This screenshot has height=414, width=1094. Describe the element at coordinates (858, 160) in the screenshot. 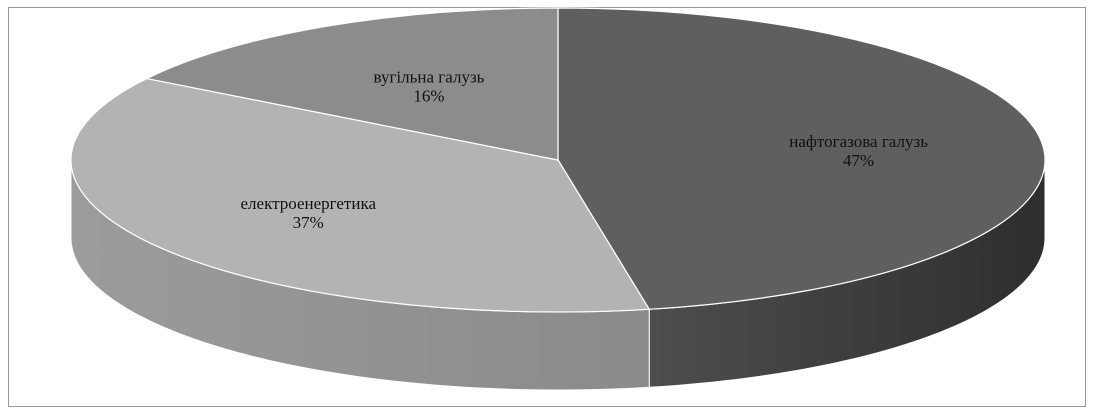

I see `slice-value-label-1: 47%` at that location.